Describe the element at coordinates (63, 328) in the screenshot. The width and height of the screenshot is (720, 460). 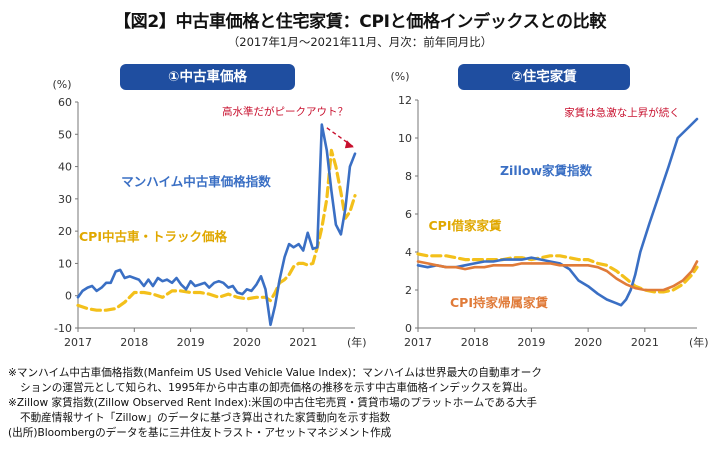
I see `y-tick-label: -10` at that location.